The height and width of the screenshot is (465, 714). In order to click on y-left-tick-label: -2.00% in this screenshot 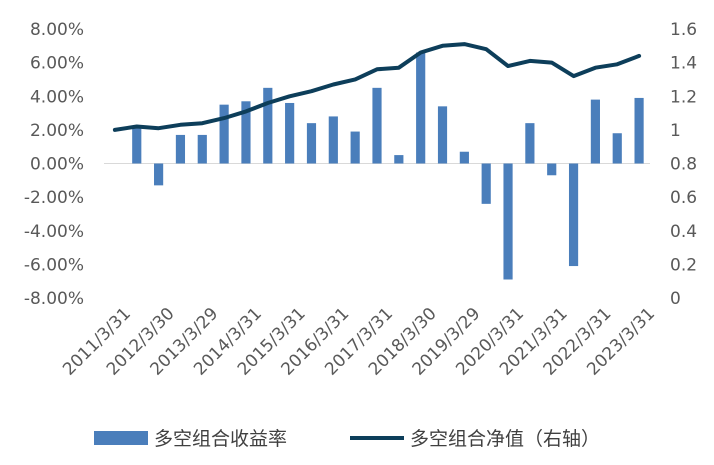, I will do `click(54, 198)`.